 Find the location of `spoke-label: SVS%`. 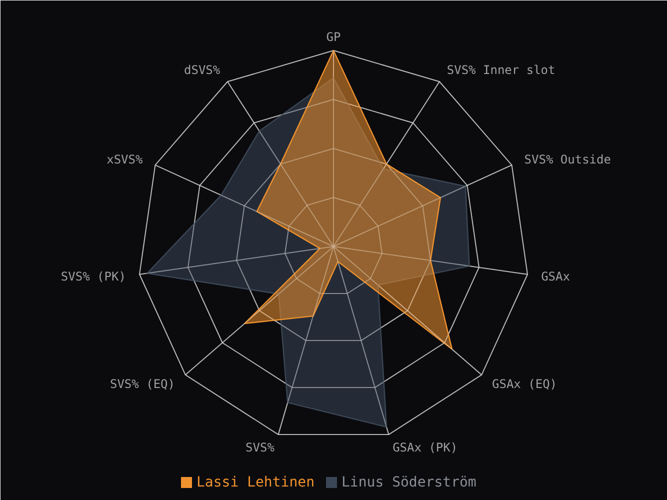

spoke-label: SVS% is located at coordinates (261, 447).